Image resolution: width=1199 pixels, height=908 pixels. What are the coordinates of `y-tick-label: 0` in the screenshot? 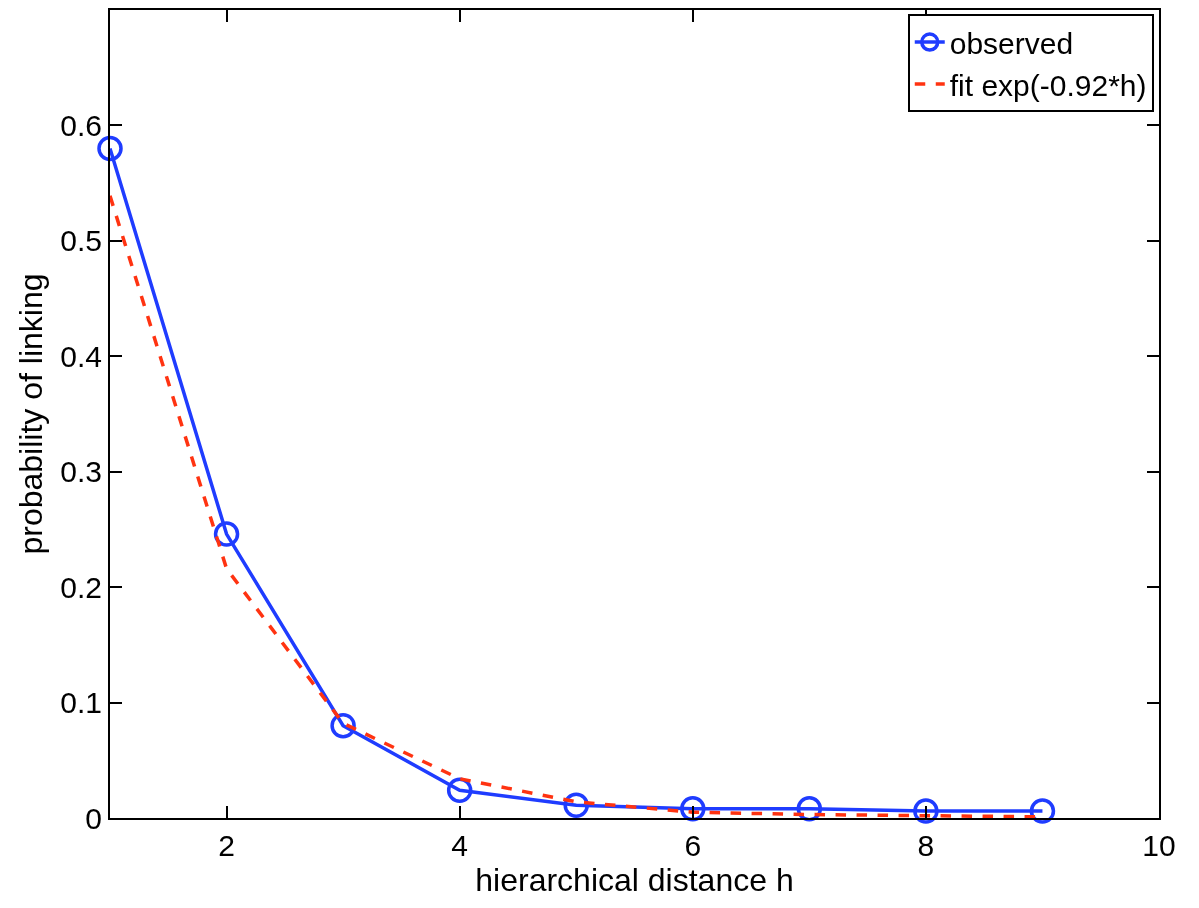 It's located at (93, 818).